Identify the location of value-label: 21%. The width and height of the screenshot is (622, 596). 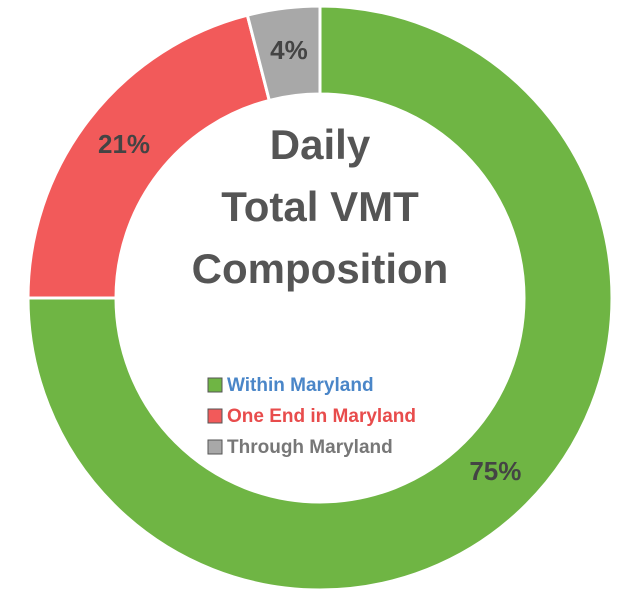
(124, 144).